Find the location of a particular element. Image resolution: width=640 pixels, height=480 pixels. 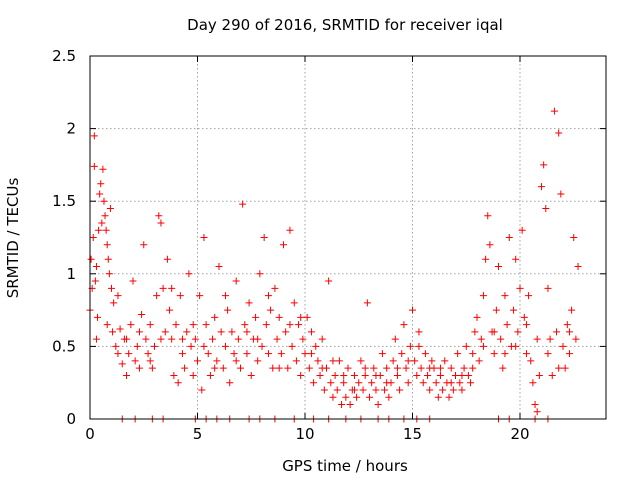

y-tick-label: 1.5 is located at coordinates (64, 201).